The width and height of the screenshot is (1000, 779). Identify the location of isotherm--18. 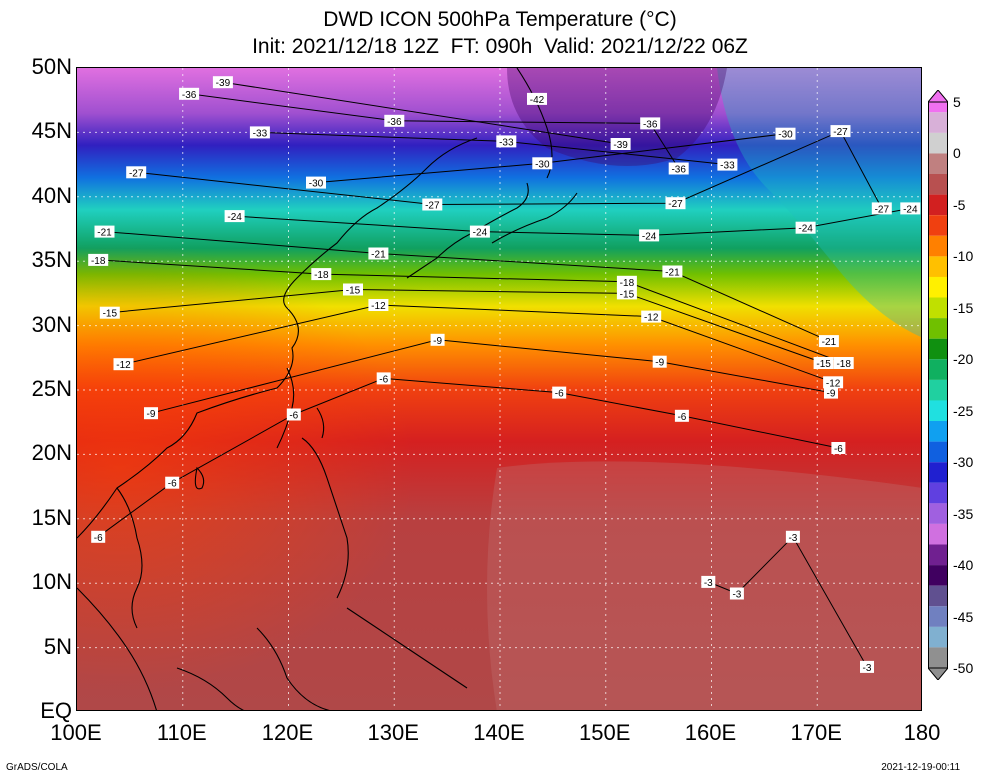
(471, 311).